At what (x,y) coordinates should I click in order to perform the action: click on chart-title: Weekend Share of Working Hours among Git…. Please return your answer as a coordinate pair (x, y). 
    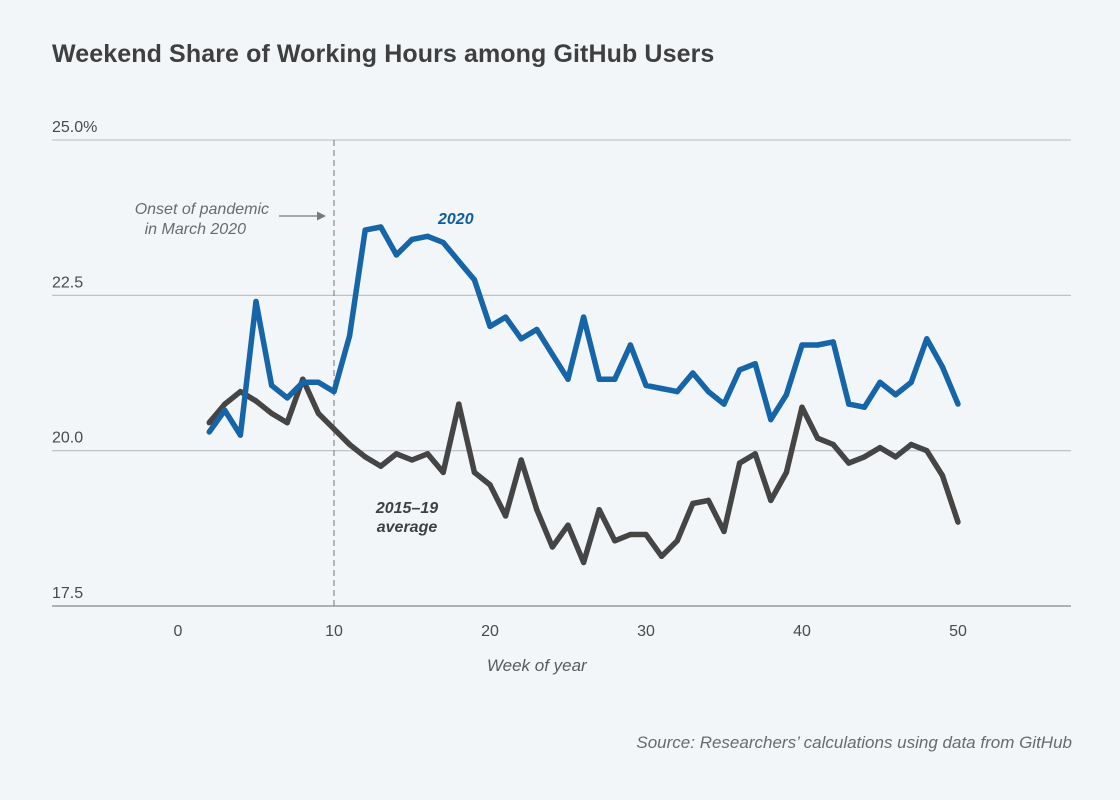
    Looking at the image, I should click on (383, 54).